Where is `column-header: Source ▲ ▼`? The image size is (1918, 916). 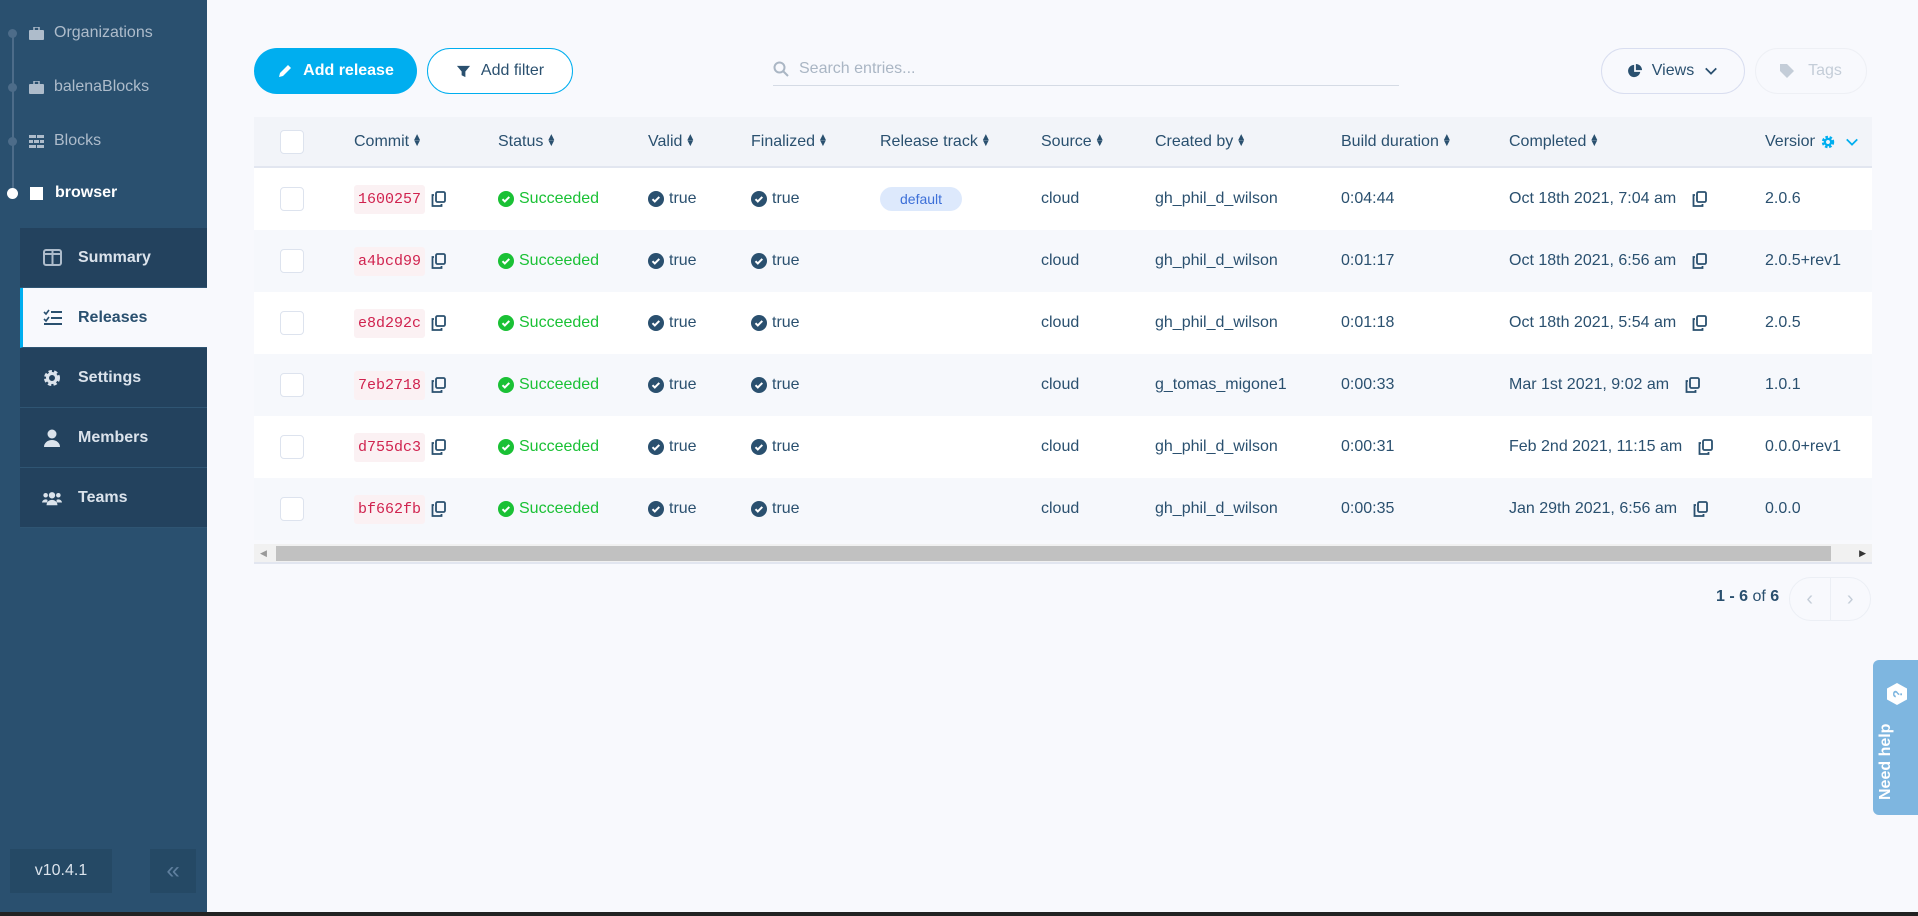 column-header: Source ▲ ▼ is located at coordinates (1073, 141).